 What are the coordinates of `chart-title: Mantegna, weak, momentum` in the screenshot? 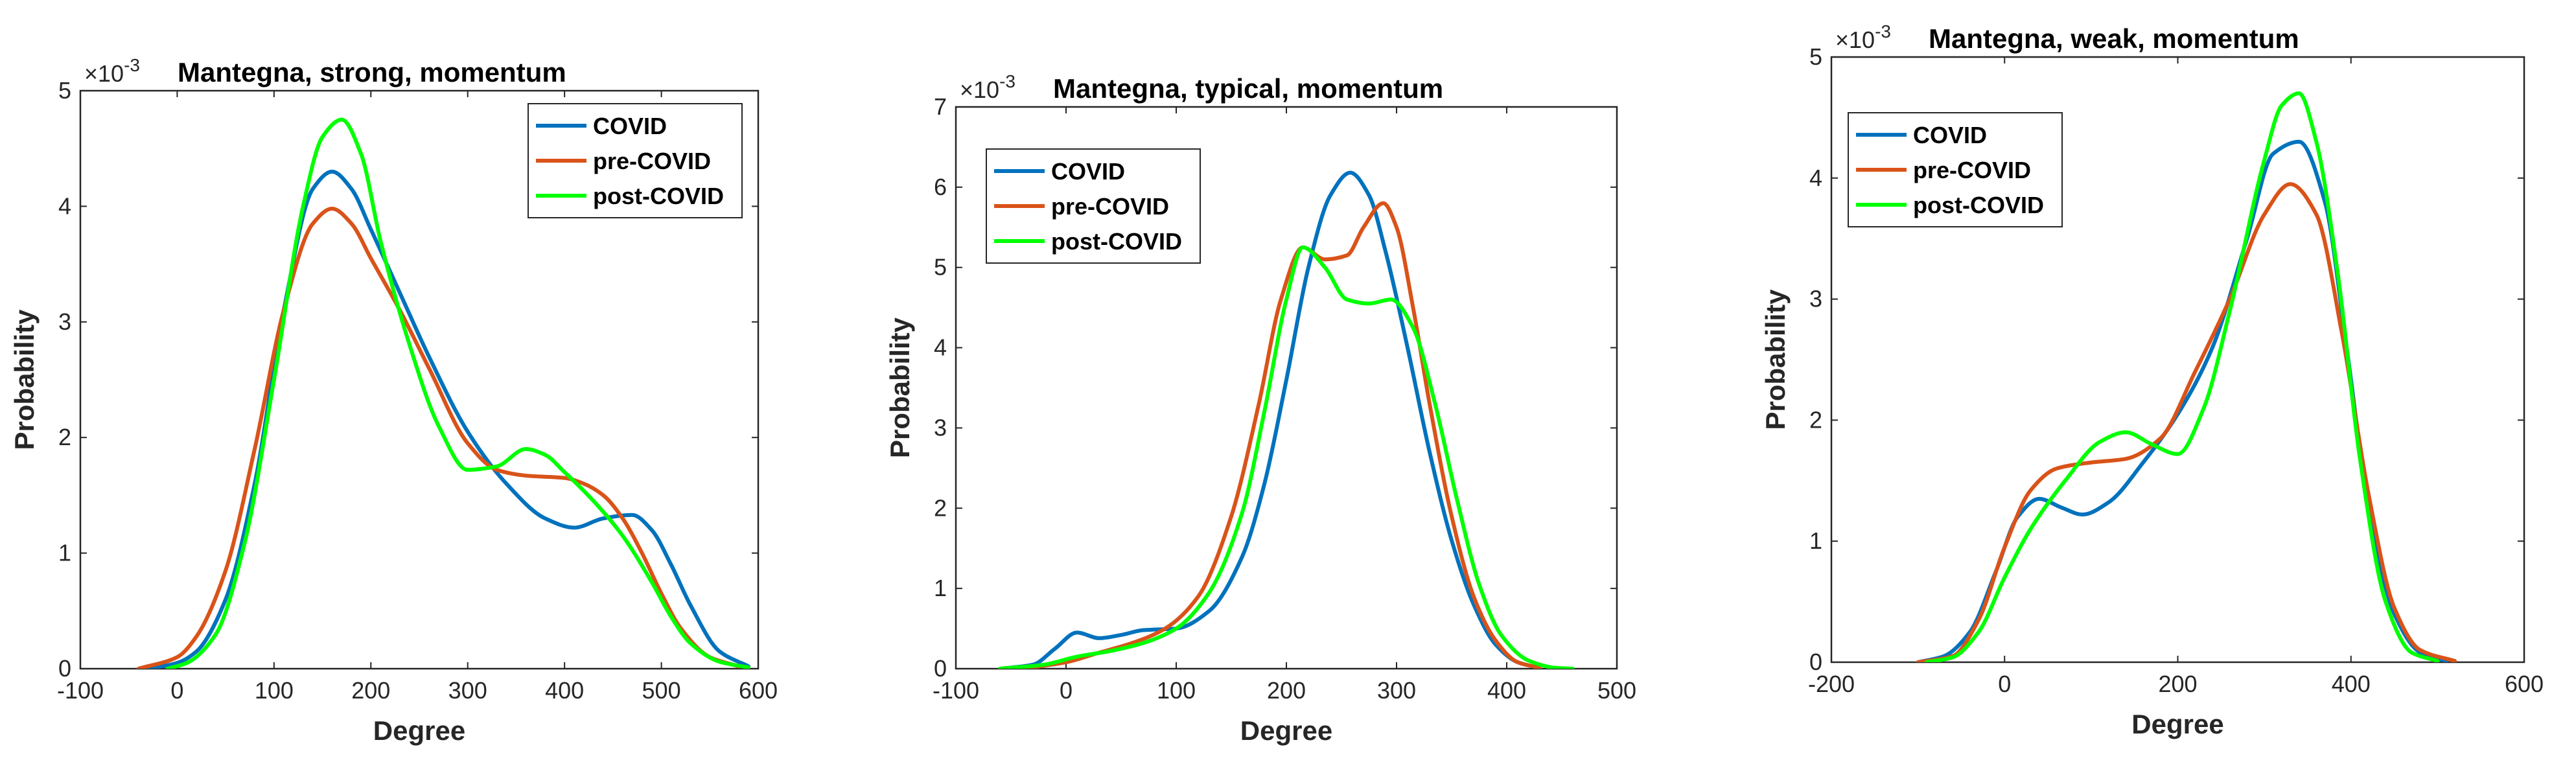 It's located at (2114, 38).